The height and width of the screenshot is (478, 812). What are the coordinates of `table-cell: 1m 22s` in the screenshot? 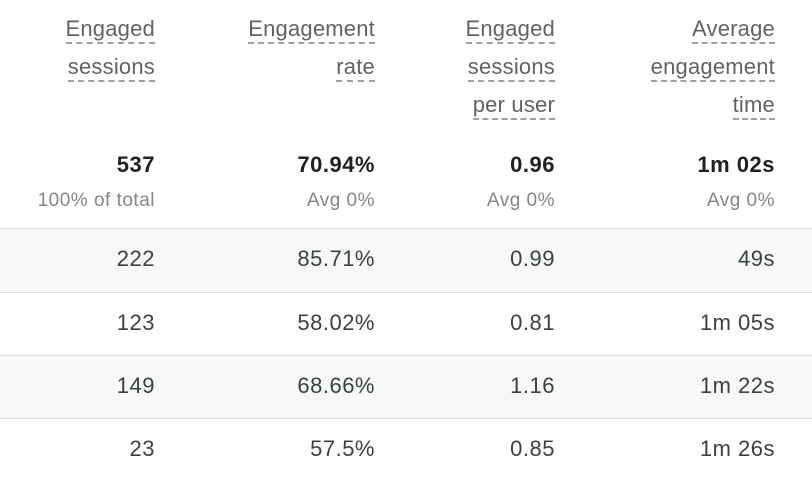 It's located at (737, 385).